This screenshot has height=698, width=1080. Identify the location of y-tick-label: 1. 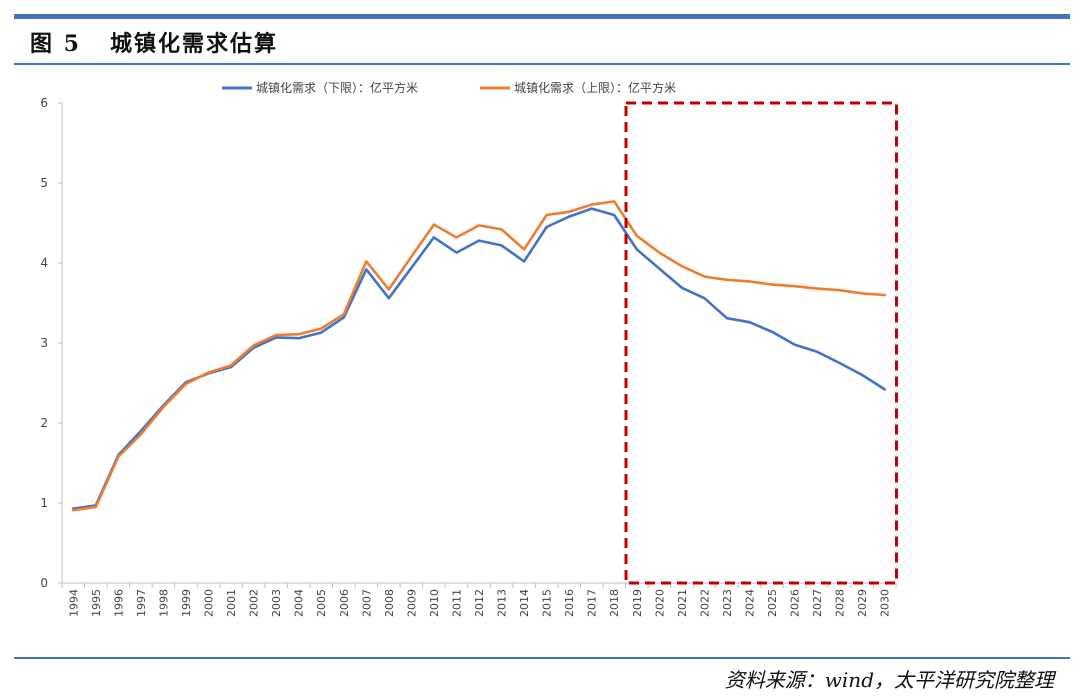
(44, 503).